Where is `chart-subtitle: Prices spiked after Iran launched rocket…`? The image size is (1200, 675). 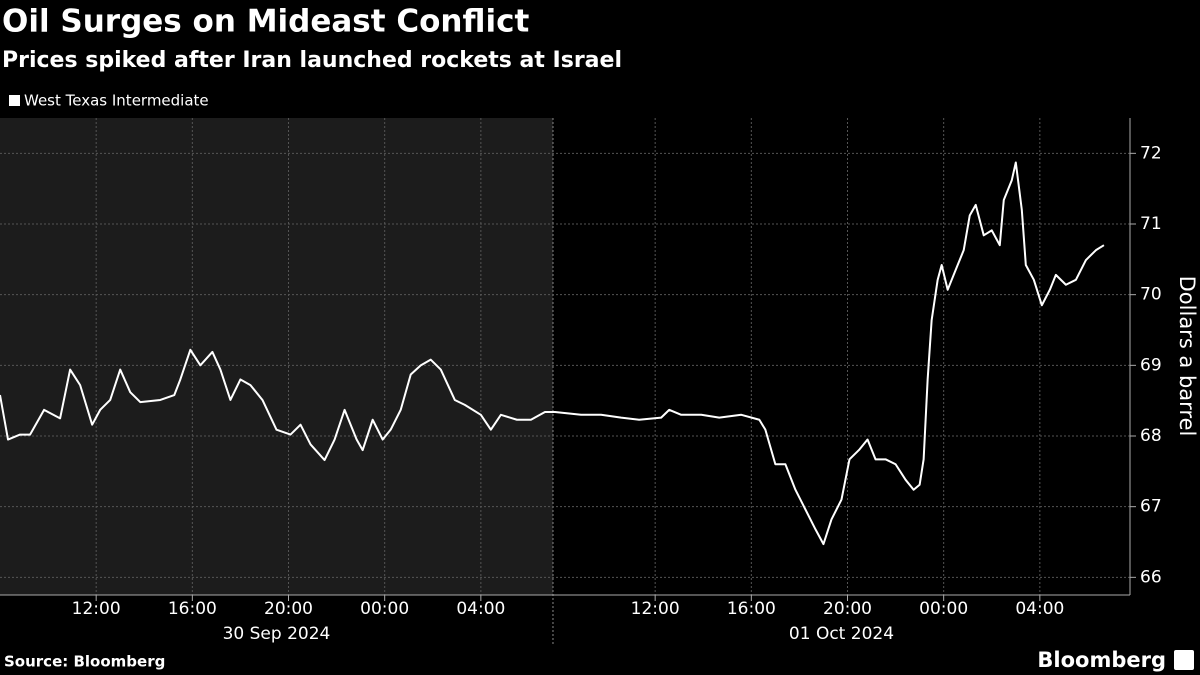 chart-subtitle: Prices spiked after Iran launched rocket… is located at coordinates (312, 60).